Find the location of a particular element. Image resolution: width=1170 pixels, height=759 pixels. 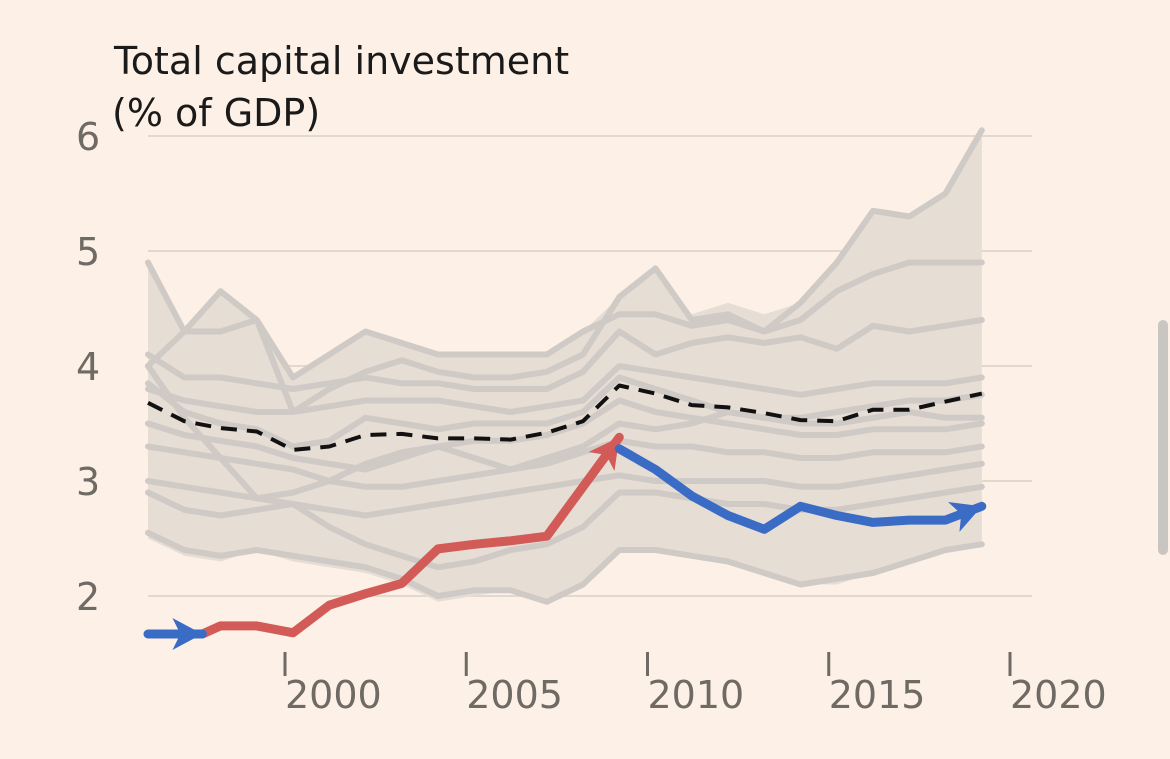

series-average is located at coordinates (565, 417).